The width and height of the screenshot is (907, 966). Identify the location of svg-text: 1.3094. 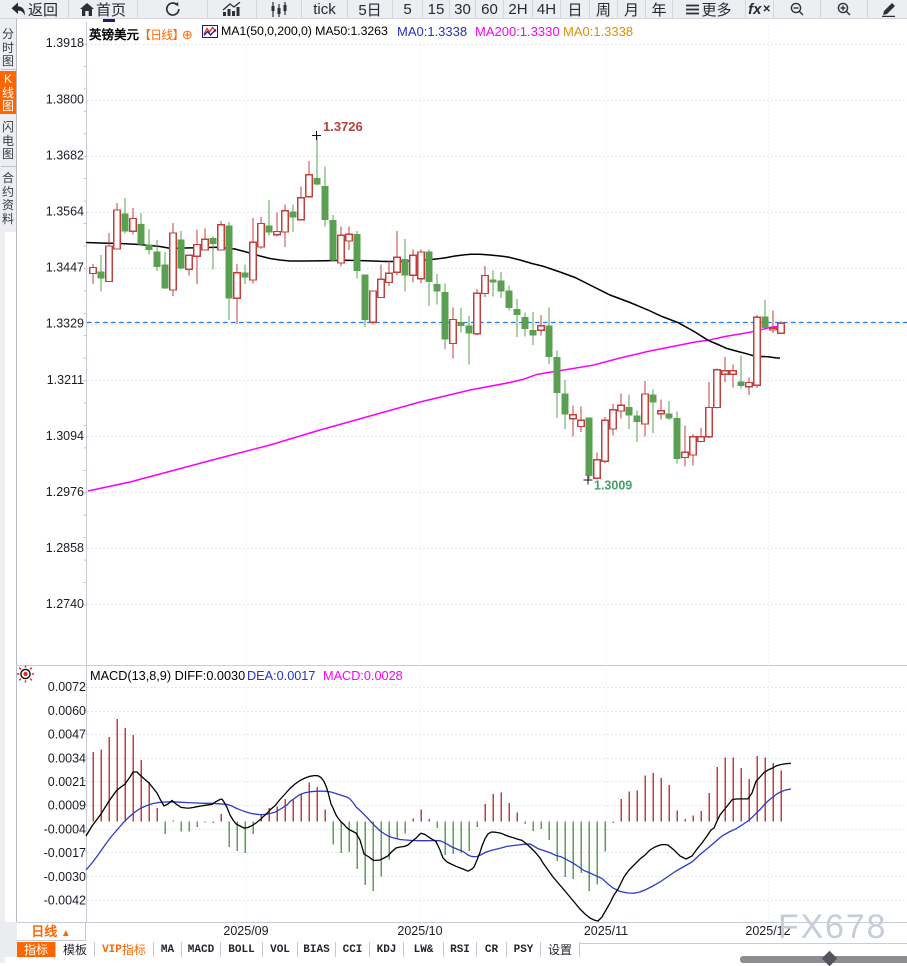
(65, 436).